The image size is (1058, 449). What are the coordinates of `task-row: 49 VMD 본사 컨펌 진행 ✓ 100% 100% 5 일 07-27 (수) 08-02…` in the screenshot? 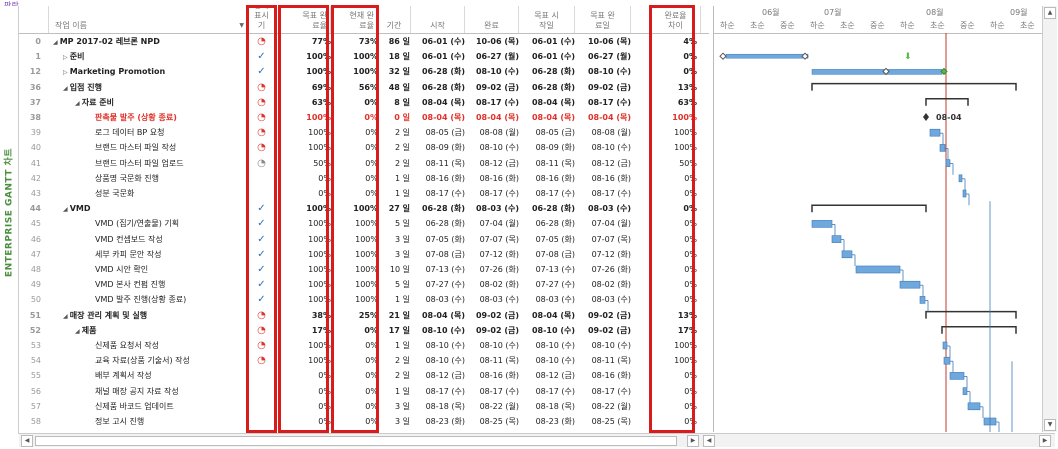 It's located at (364, 284).